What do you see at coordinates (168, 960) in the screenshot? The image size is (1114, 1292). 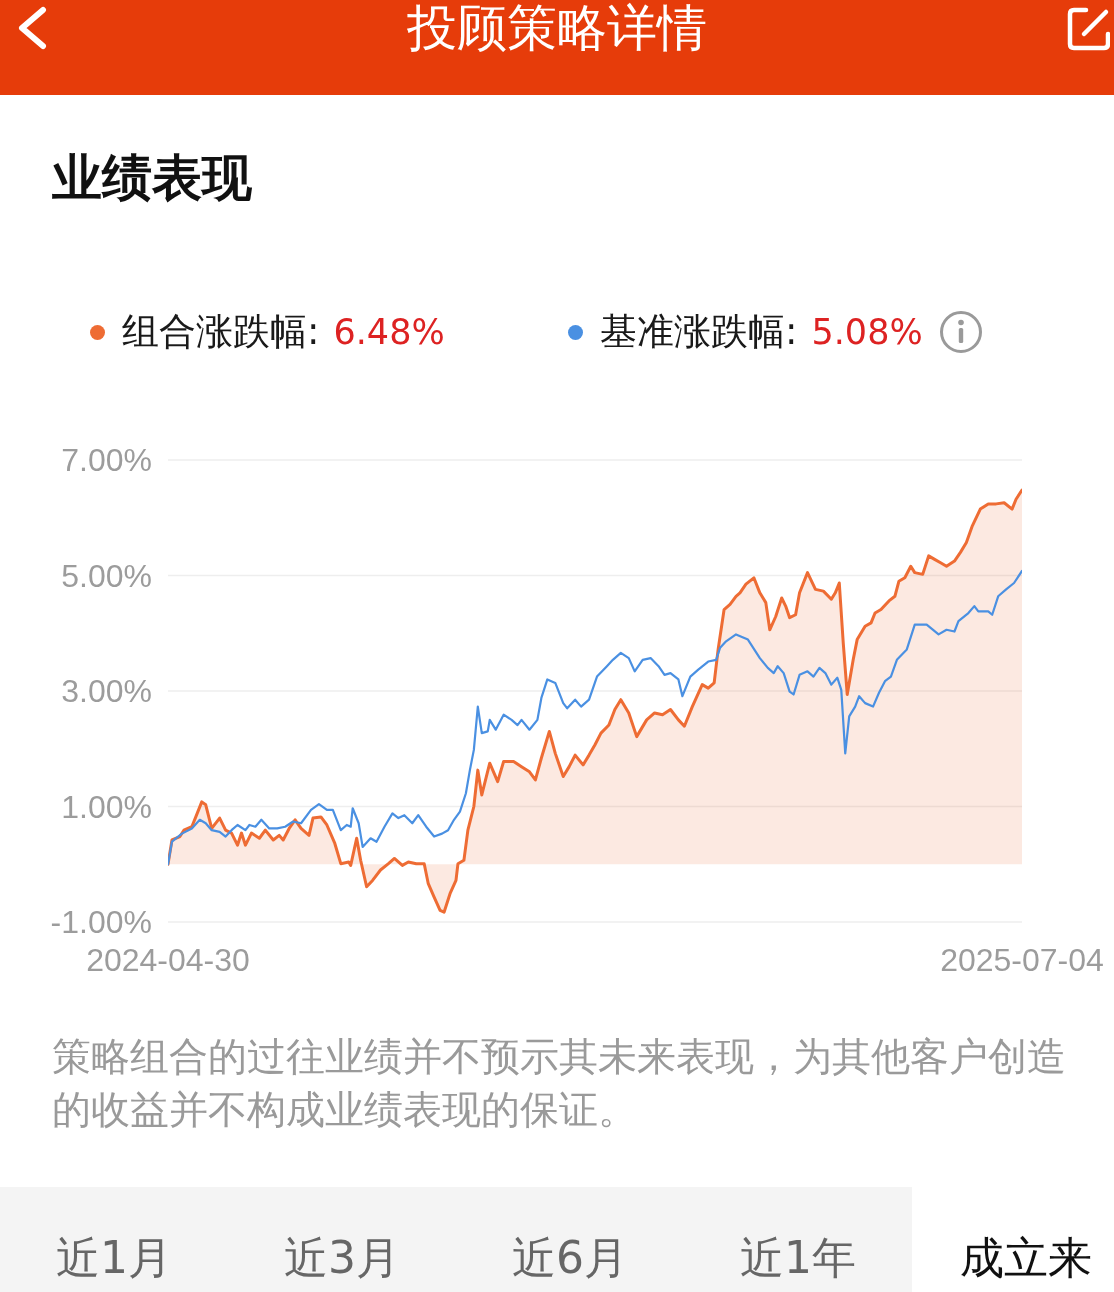 I see `x-tick-label: 2024-04-30` at bounding box center [168, 960].